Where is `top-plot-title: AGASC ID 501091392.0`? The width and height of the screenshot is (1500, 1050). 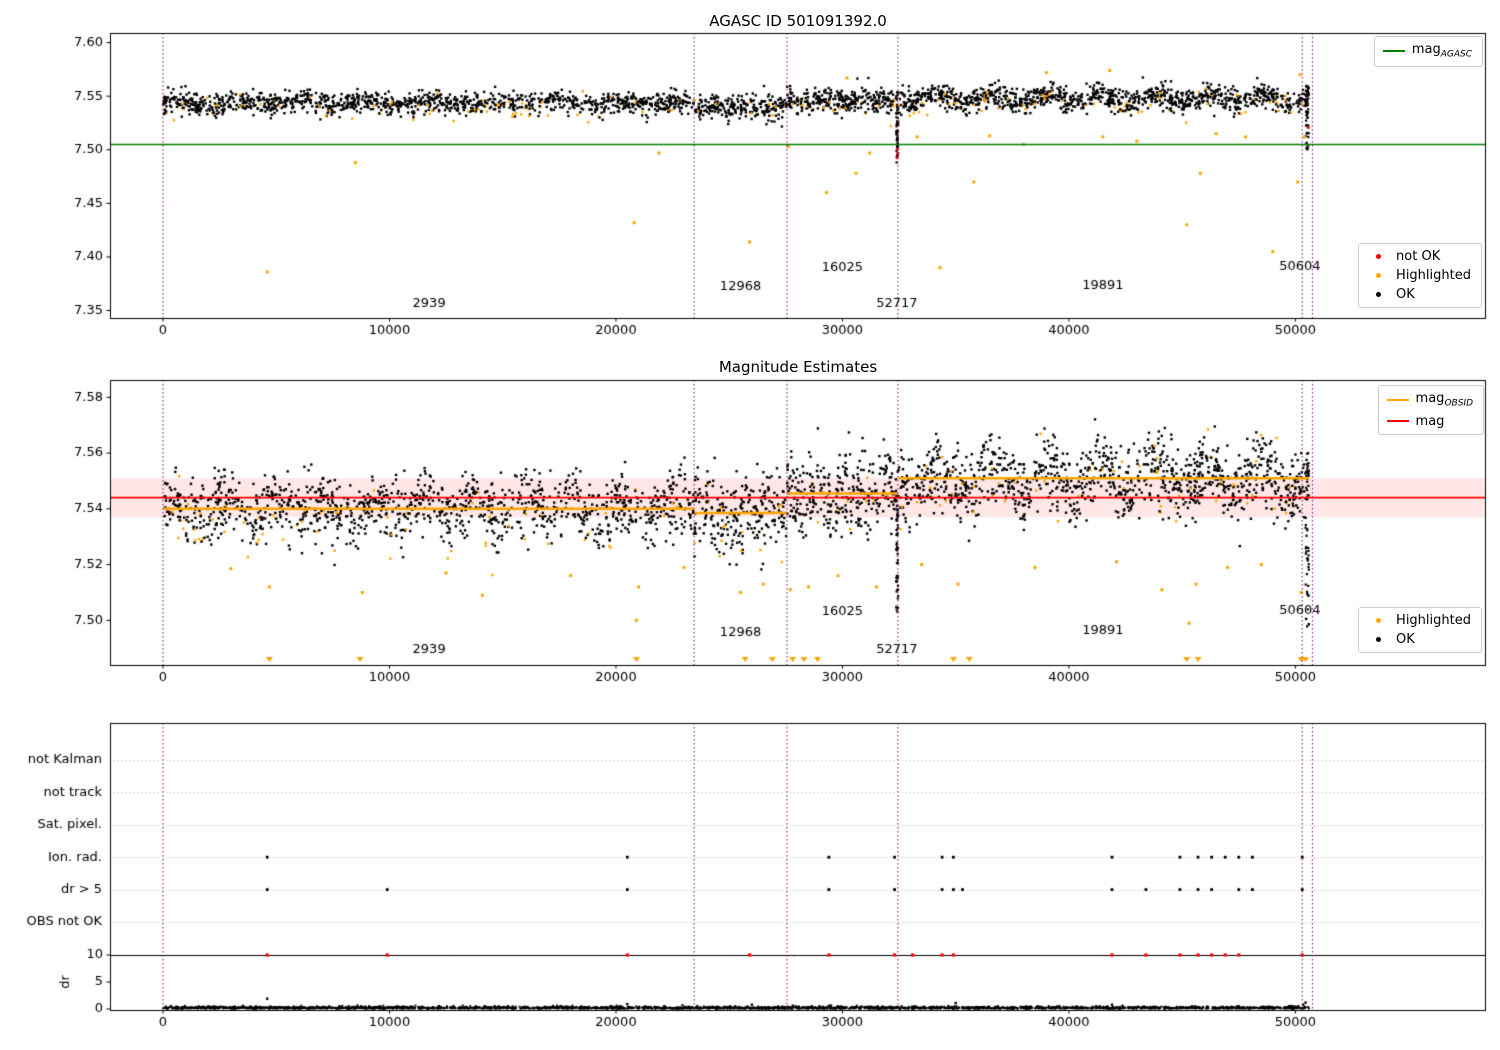 top-plot-title: AGASC ID 501091392.0 is located at coordinates (798, 21).